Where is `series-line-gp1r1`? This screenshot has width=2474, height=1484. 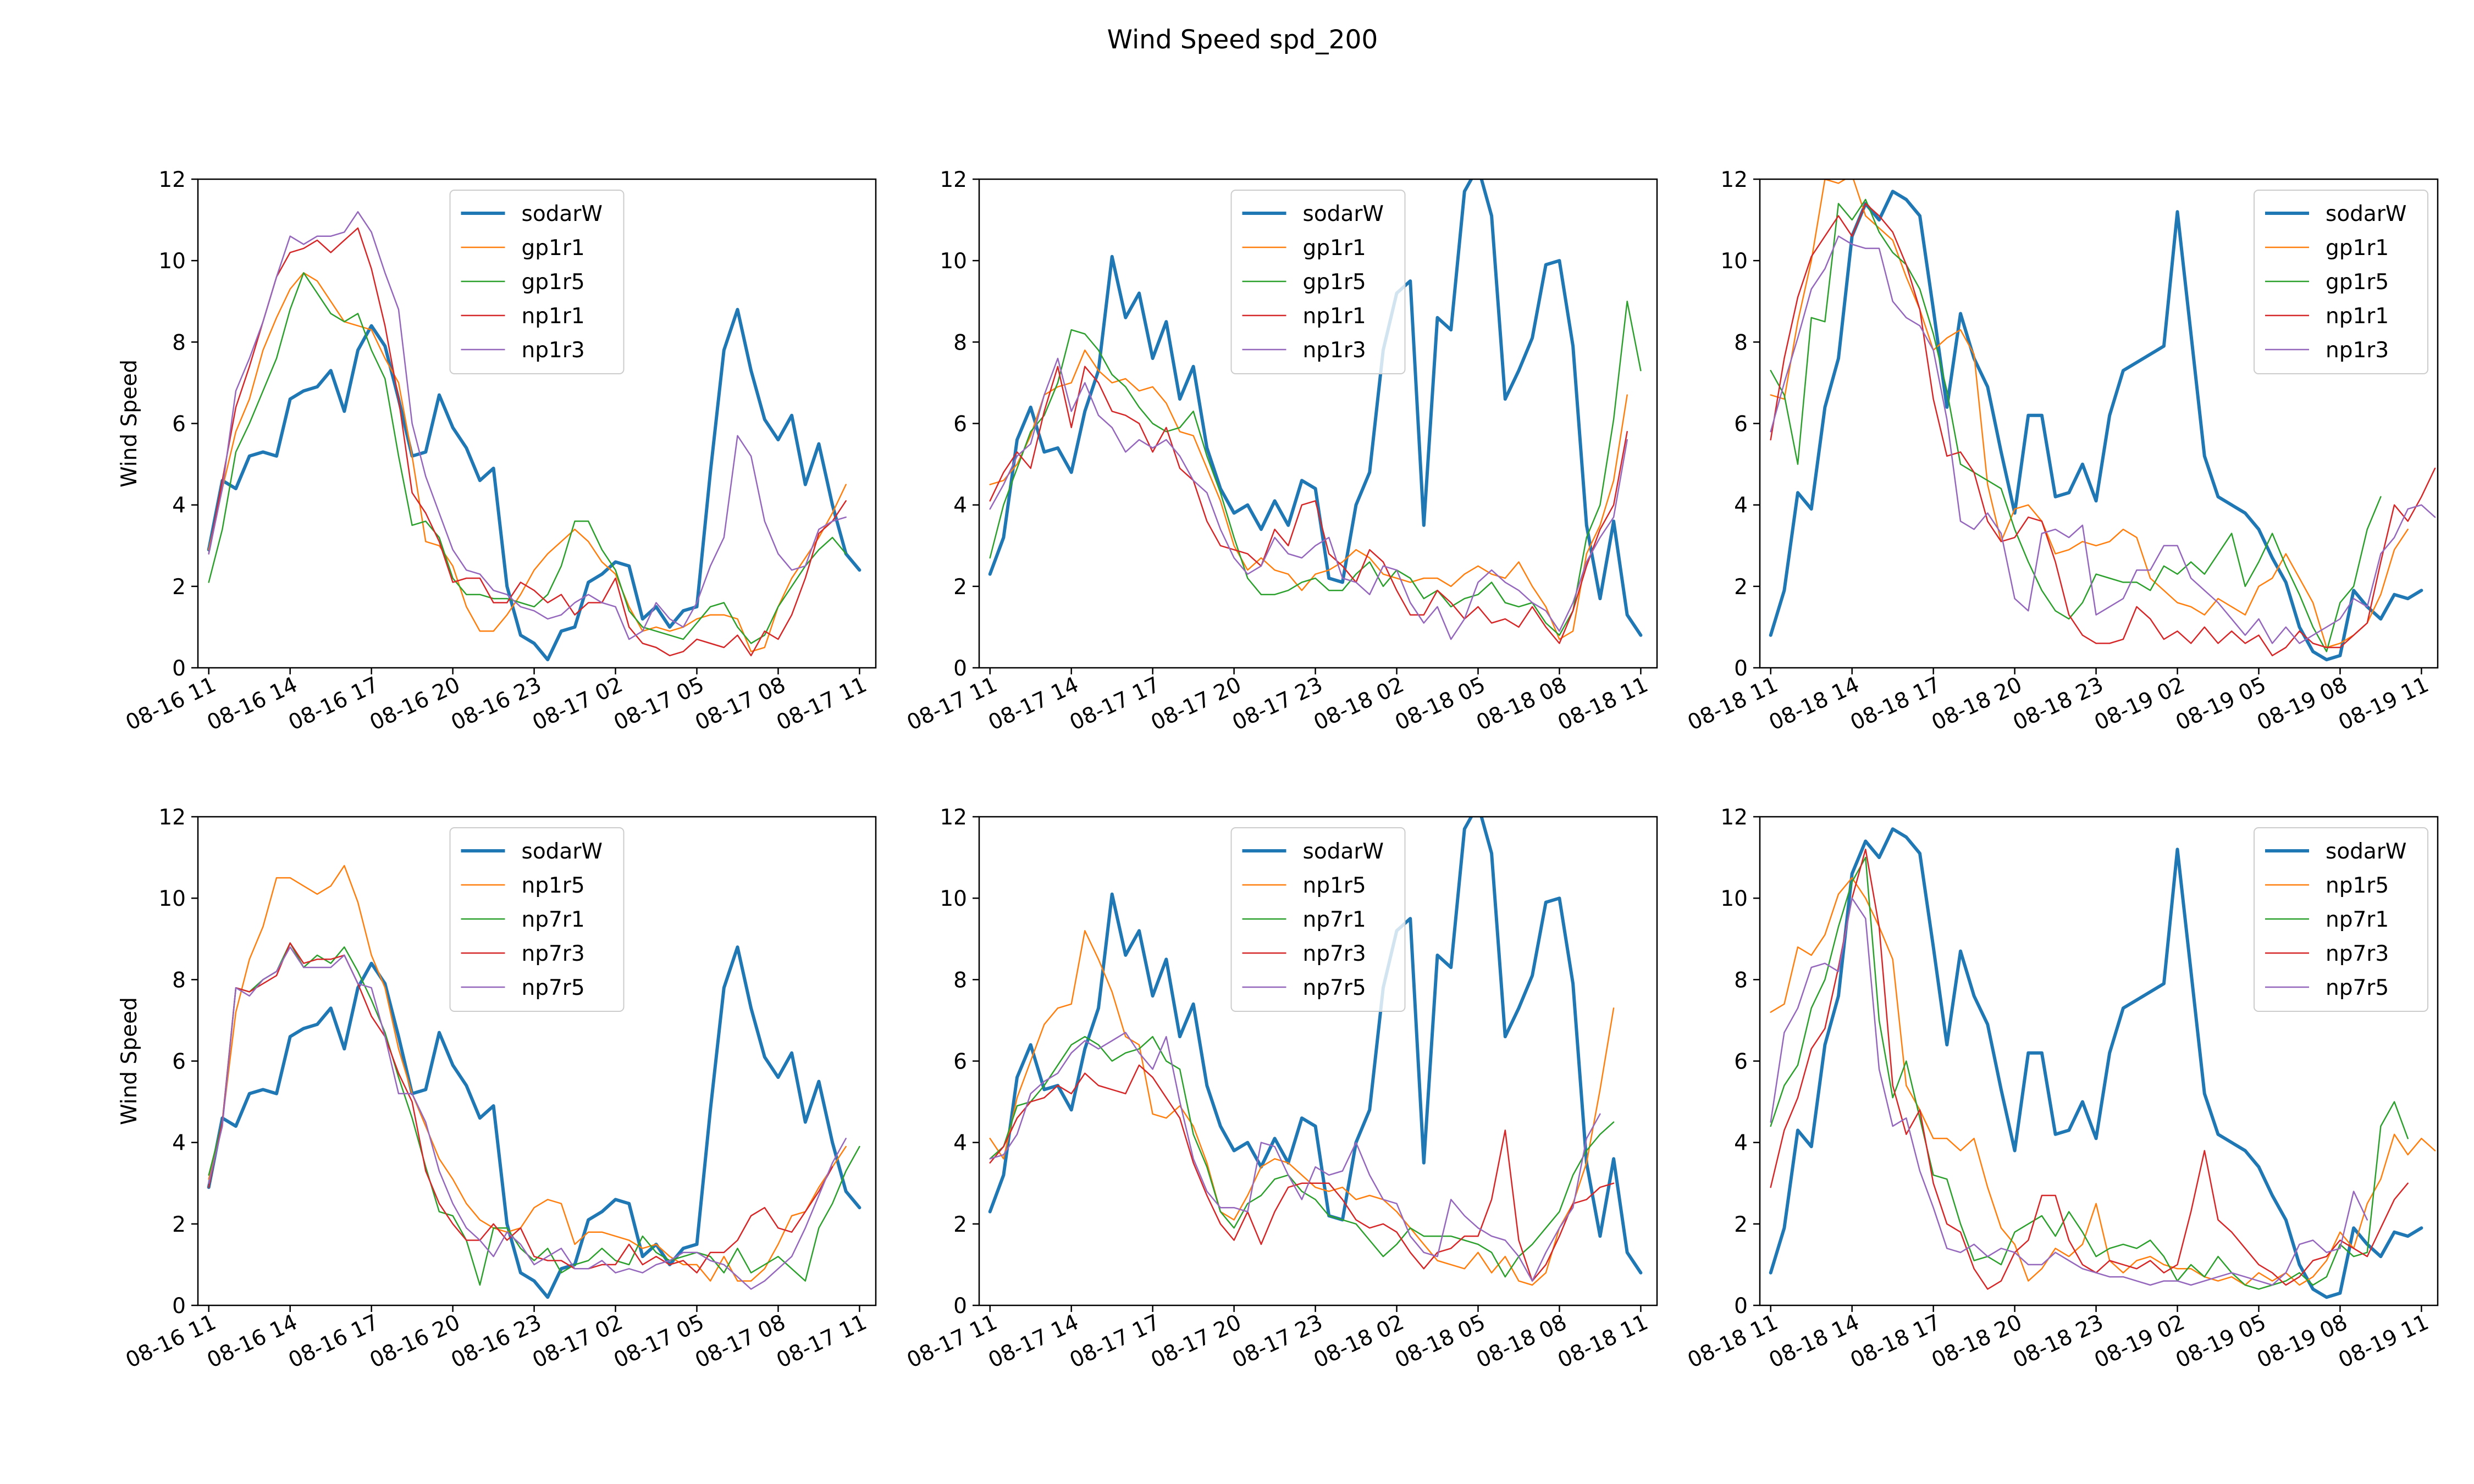
series-line-gp1r1 is located at coordinates (527, 462).